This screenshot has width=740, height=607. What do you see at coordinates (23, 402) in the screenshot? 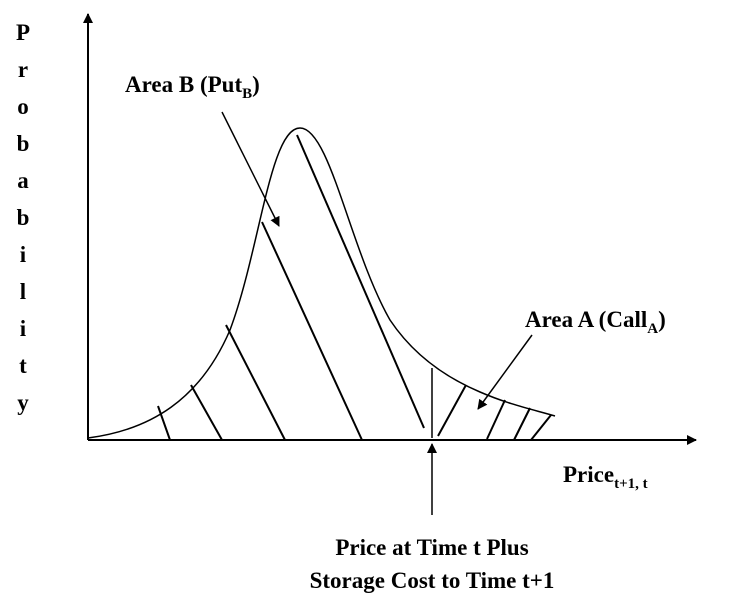
I see `y-axis-letter: y` at bounding box center [23, 402].